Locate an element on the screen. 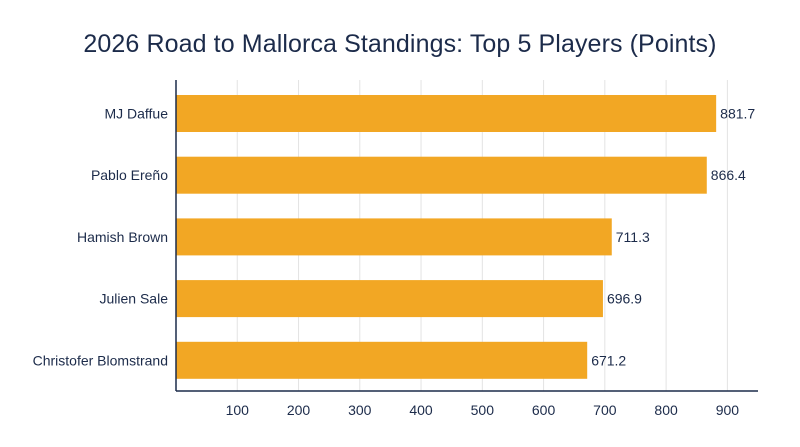 The height and width of the screenshot is (447, 800). x-tick-label: 500 is located at coordinates (483, 410).